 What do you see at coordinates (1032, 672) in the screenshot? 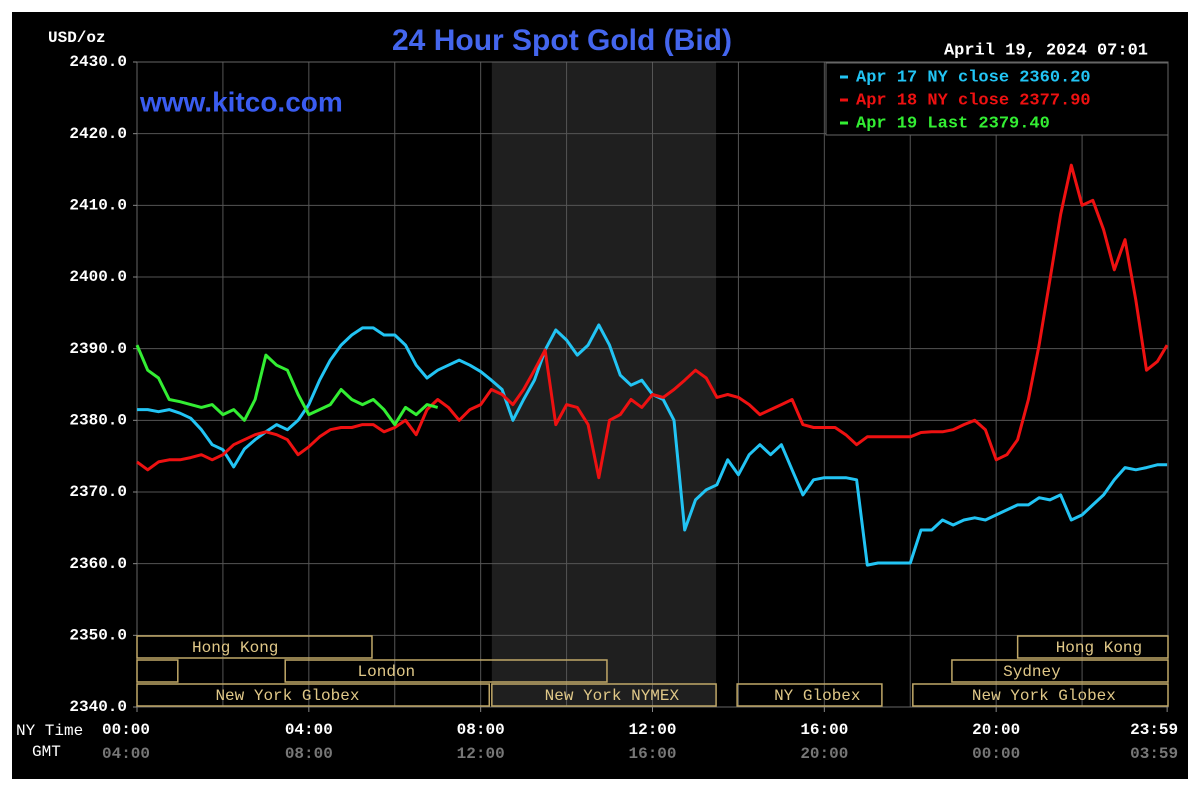
I see `session-label: Sydney` at bounding box center [1032, 672].